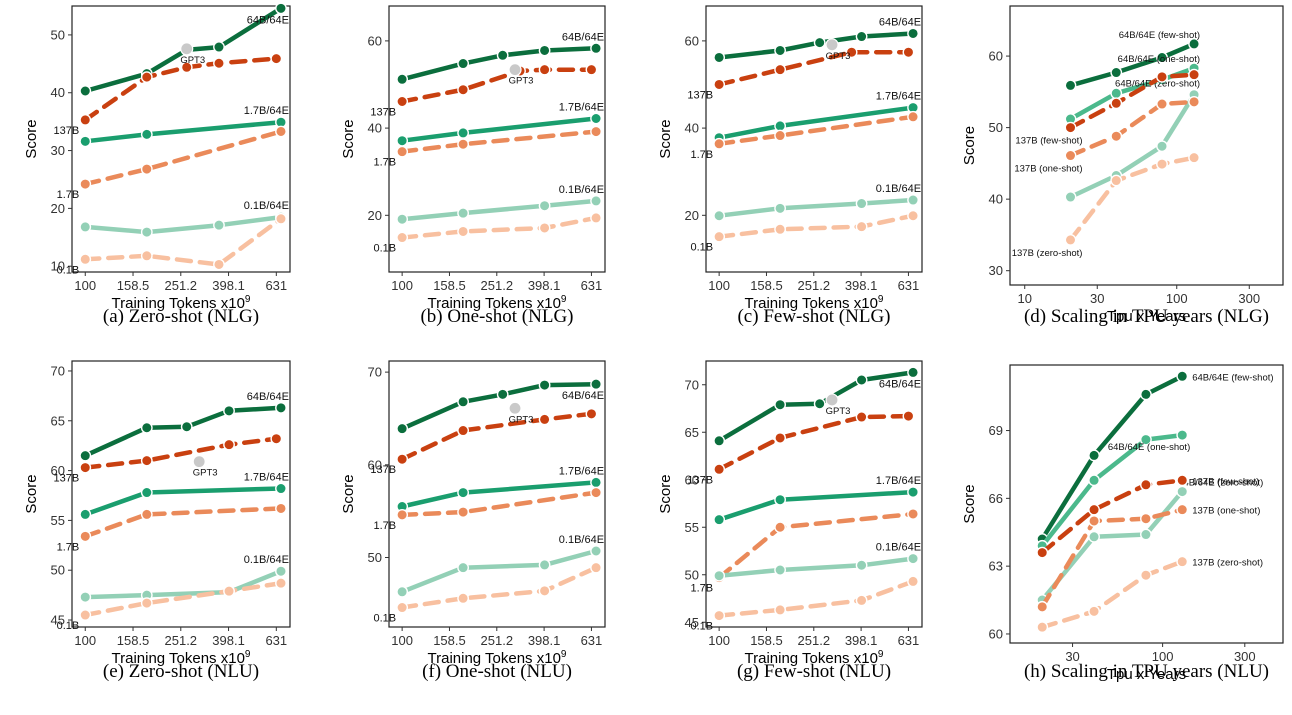 Image resolution: width=1292 pixels, height=715 pixels. Describe the element at coordinates (969, 145) in the screenshot. I see `y-axis-title: Score` at that location.